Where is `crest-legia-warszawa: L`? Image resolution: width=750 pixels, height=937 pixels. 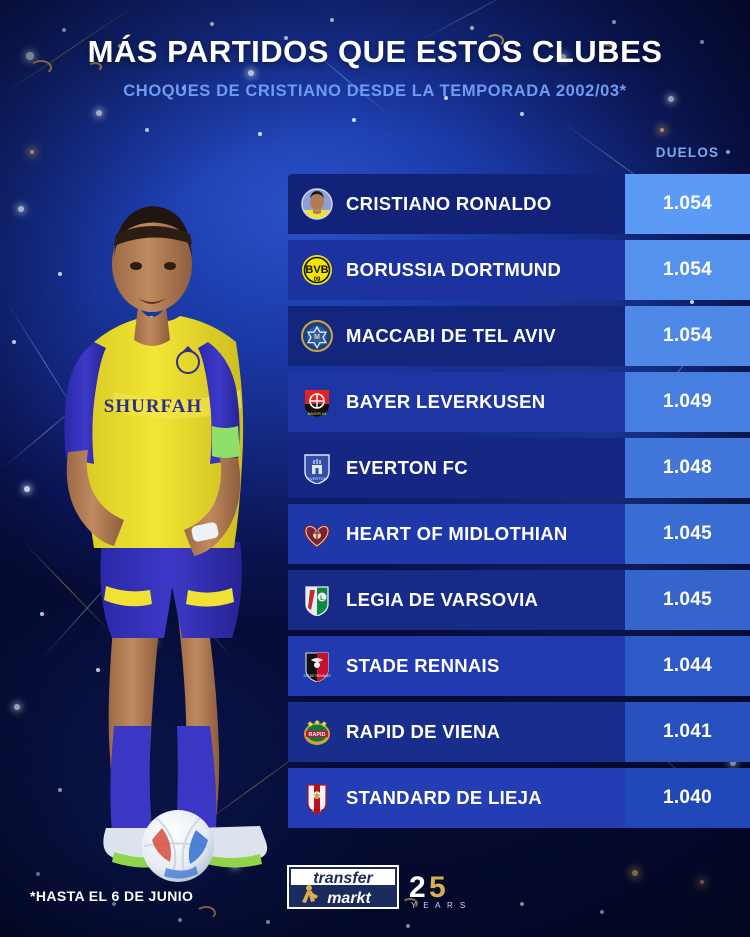
crest-legia-warszawa: L is located at coordinates (317, 600).